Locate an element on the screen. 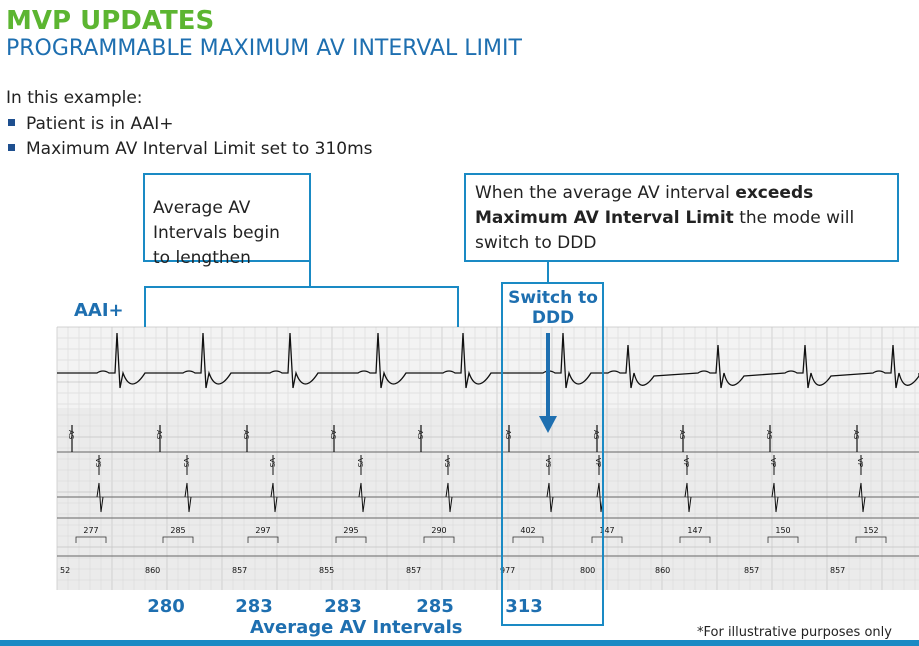 Image resolution: width=919 pixels, height=646 pixels. average-interval: 313 is located at coordinates (524, 606).